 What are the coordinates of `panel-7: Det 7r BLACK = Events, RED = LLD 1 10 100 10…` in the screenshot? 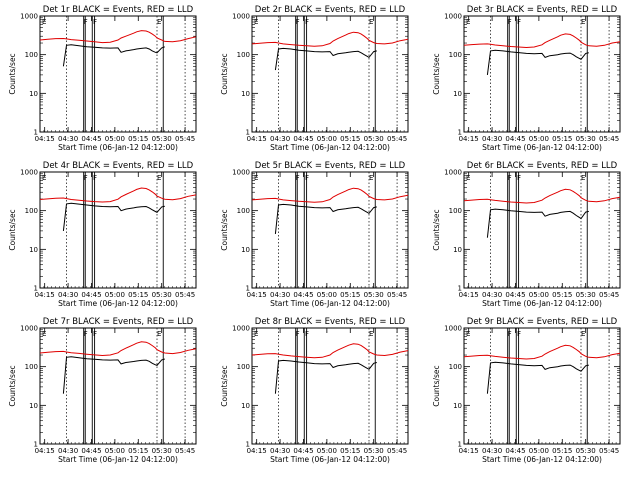 It's located at (102, 390).